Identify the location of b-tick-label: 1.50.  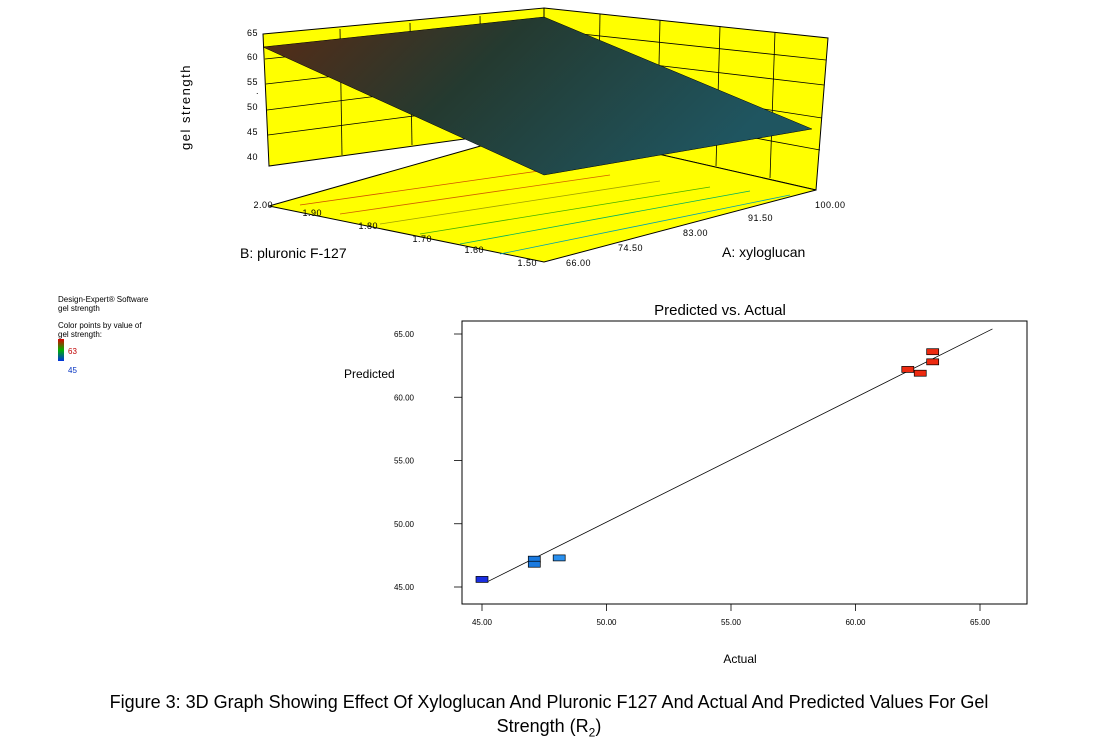
(527, 263).